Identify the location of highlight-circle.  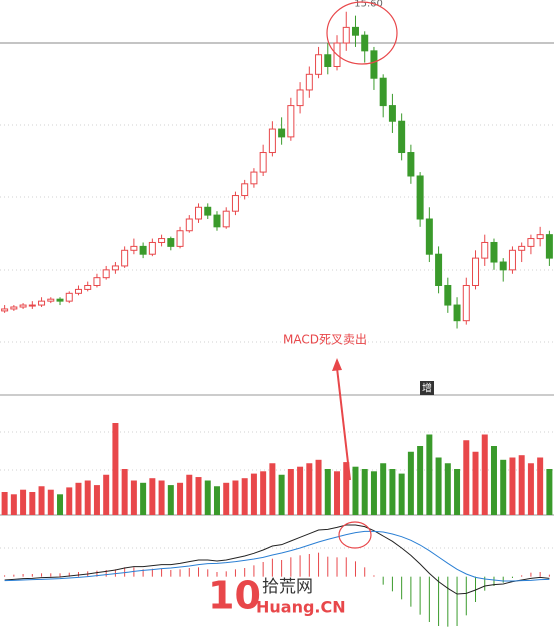
(355, 535).